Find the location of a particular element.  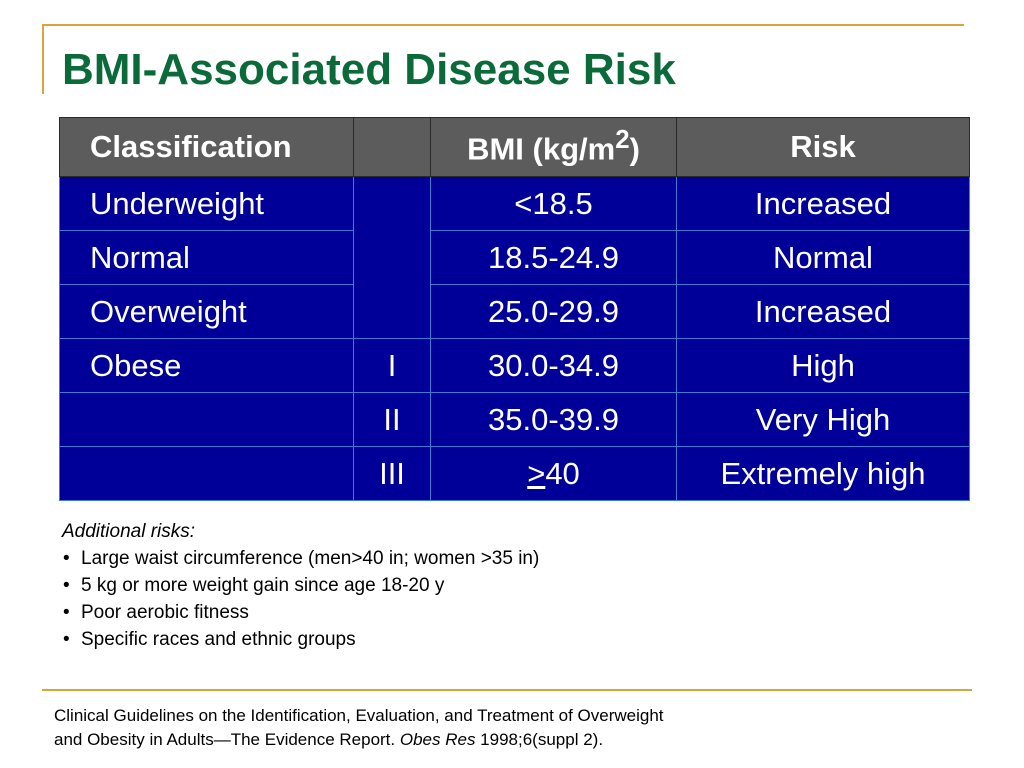

table-row: Normal 18.5-24.9 Normal is located at coordinates (514, 257).